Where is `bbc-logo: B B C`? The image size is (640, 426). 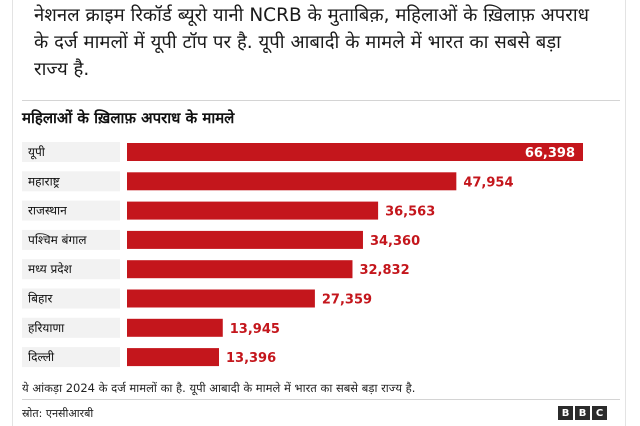
bbc-logo: B B C is located at coordinates (582, 413).